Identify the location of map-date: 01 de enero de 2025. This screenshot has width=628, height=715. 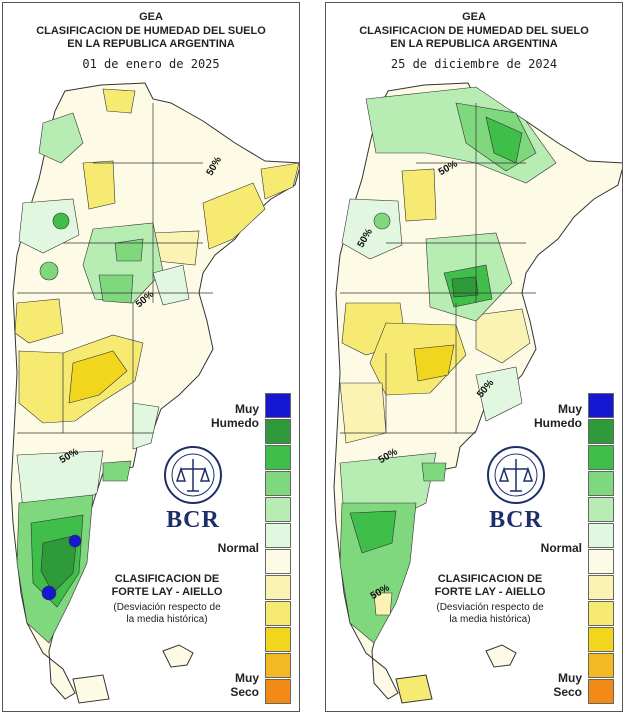
(151, 64).